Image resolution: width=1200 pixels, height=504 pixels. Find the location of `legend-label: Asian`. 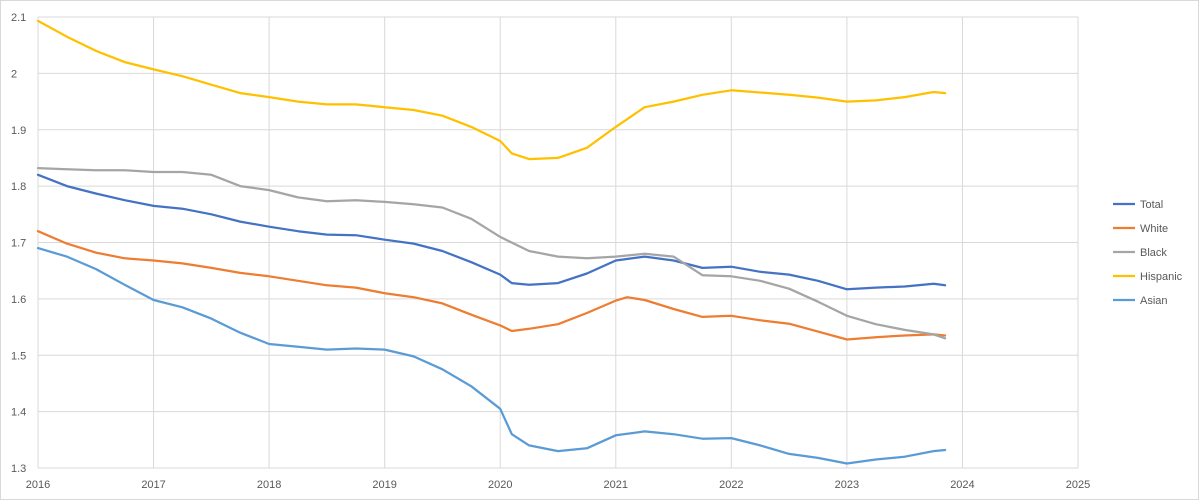

legend-label: Asian is located at coordinates (1154, 301).